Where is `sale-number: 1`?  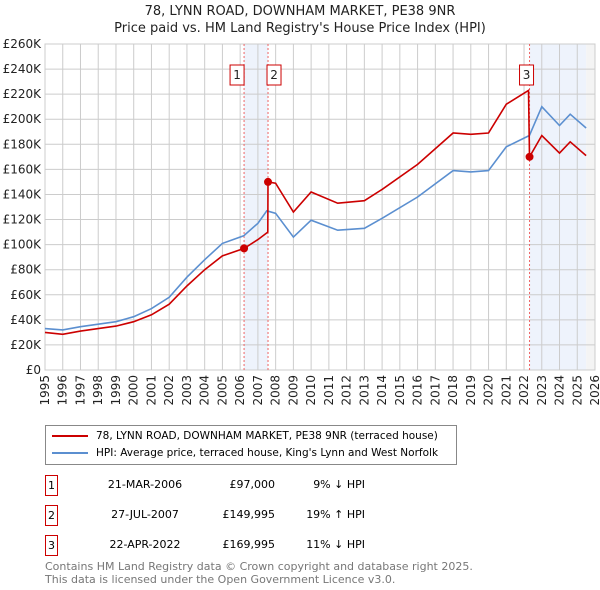 sale-number: 1 is located at coordinates (51, 485).